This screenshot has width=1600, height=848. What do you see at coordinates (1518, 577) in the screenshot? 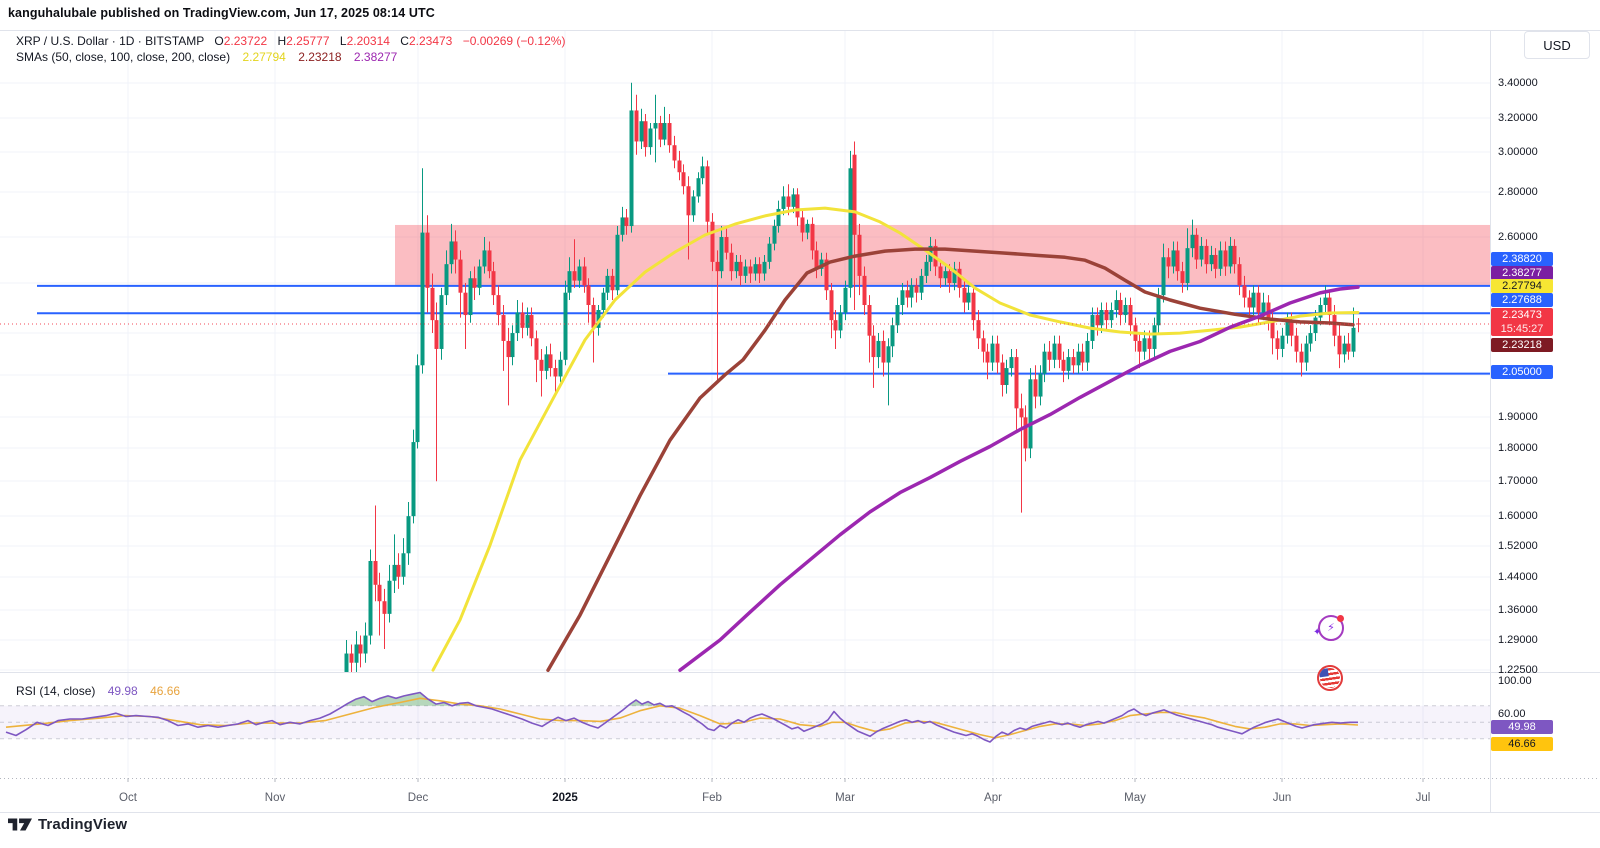
I see `price-tick-label: 1.44000` at bounding box center [1518, 577].